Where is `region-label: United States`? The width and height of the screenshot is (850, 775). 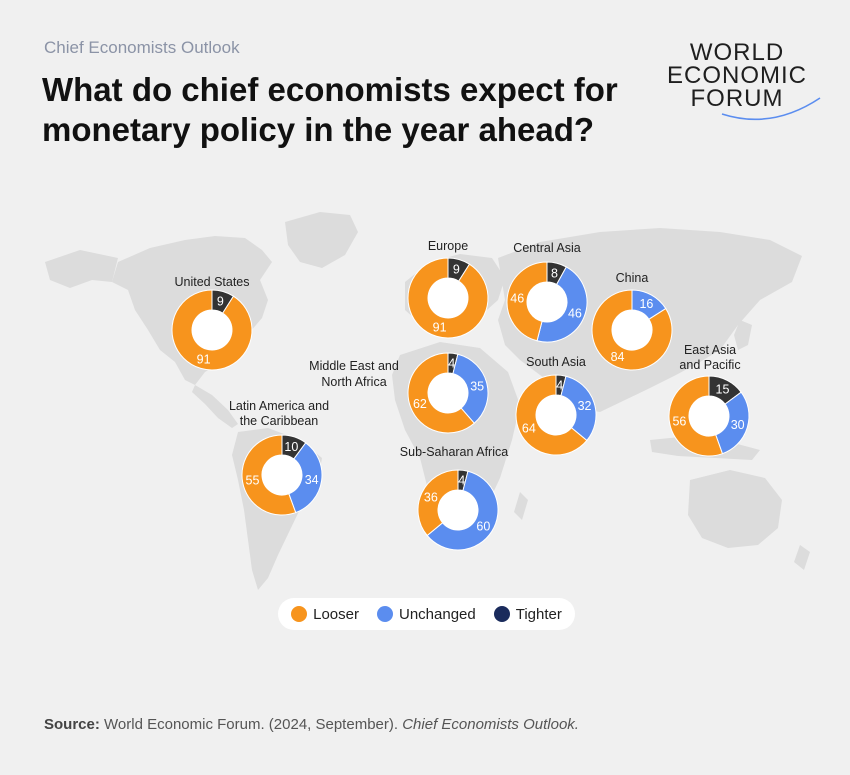
region-label: United States is located at coordinates (211, 282).